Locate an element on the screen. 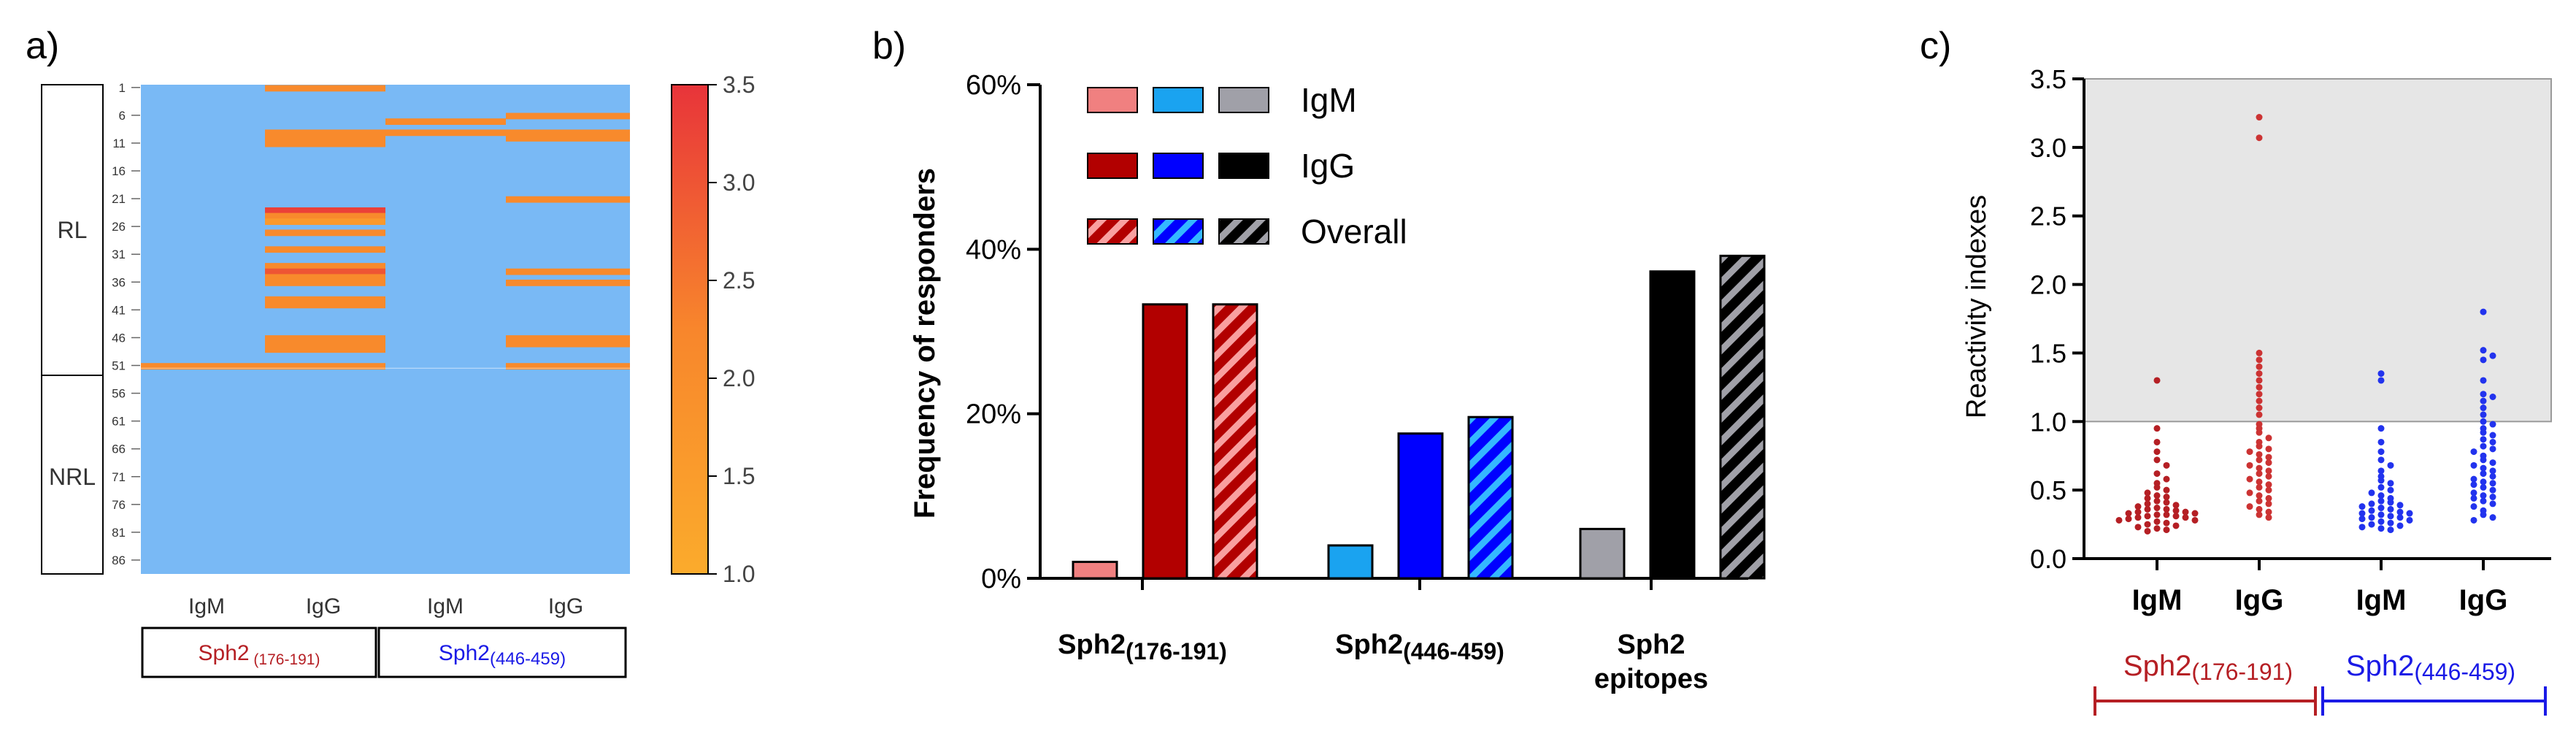 The image size is (2576, 747). peptide-label-176: Sph2 (176-191) is located at coordinates (259, 654).